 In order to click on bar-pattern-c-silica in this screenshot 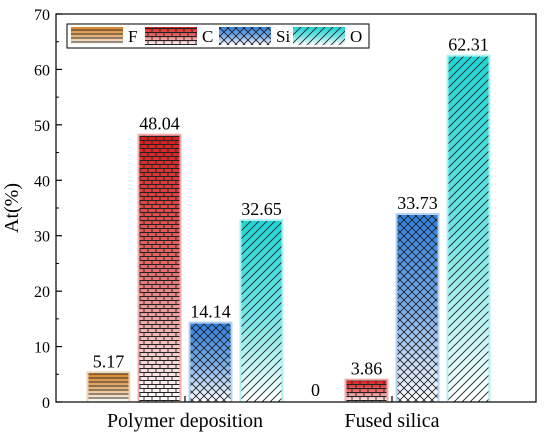, I will do `click(366, 391)`.